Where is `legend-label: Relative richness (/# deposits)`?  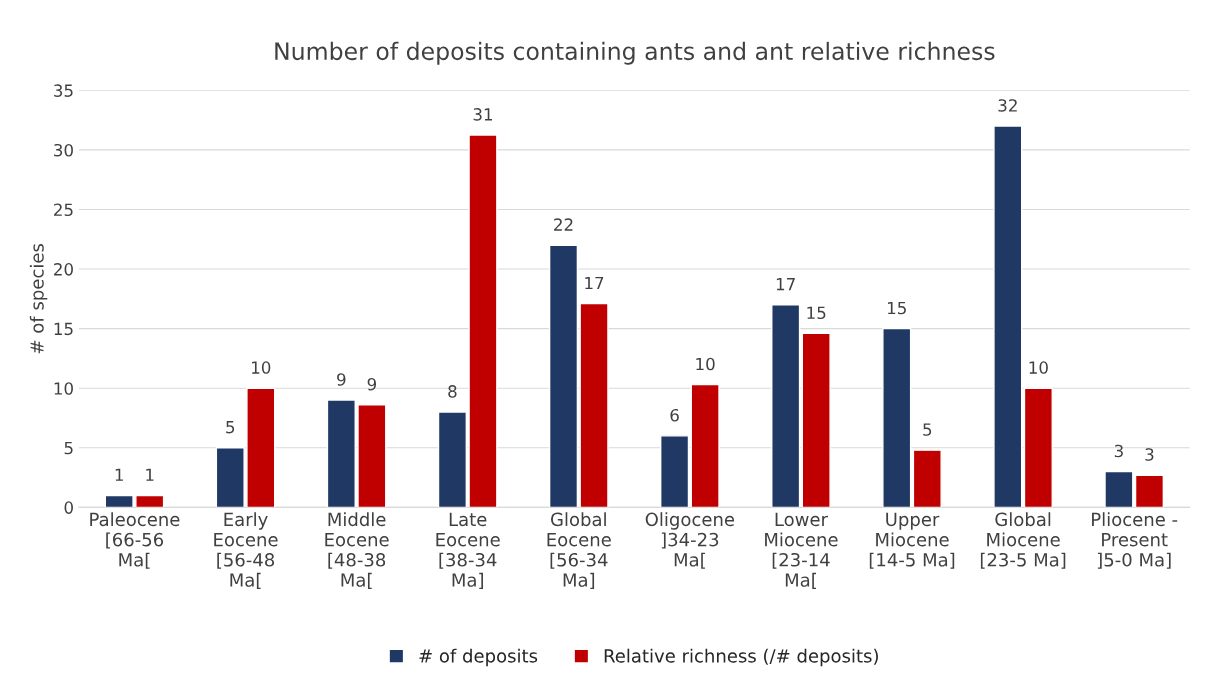 legend-label: Relative richness (/# deposits) is located at coordinates (741, 657).